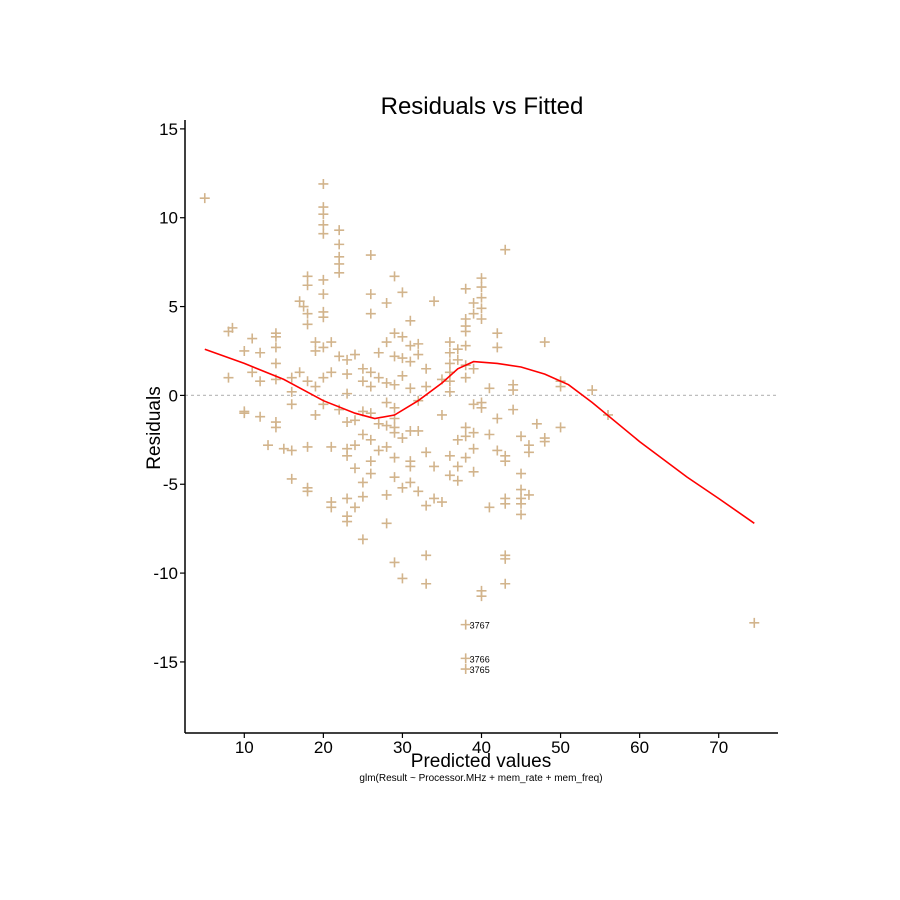  I want to click on outlier-label: 3766, so click(480, 659).